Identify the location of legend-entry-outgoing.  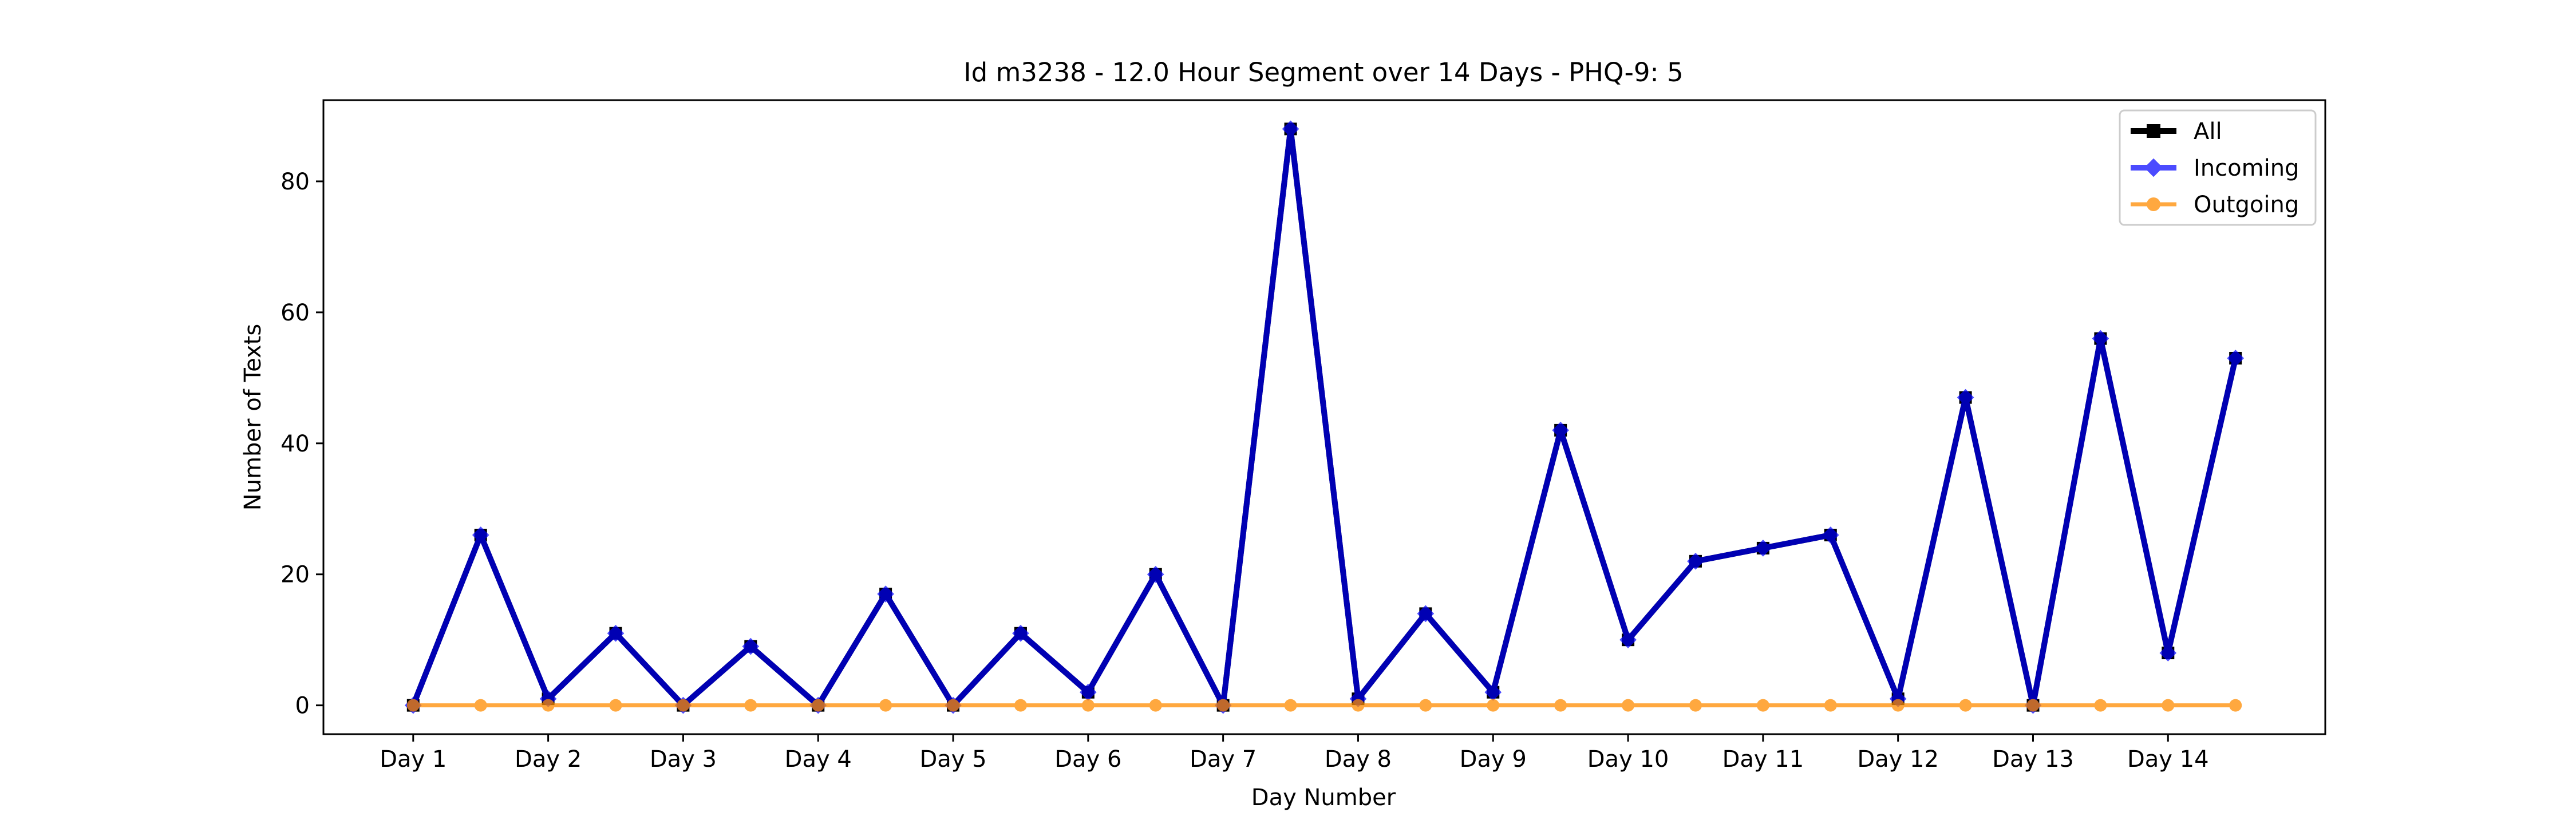
(2153, 204).